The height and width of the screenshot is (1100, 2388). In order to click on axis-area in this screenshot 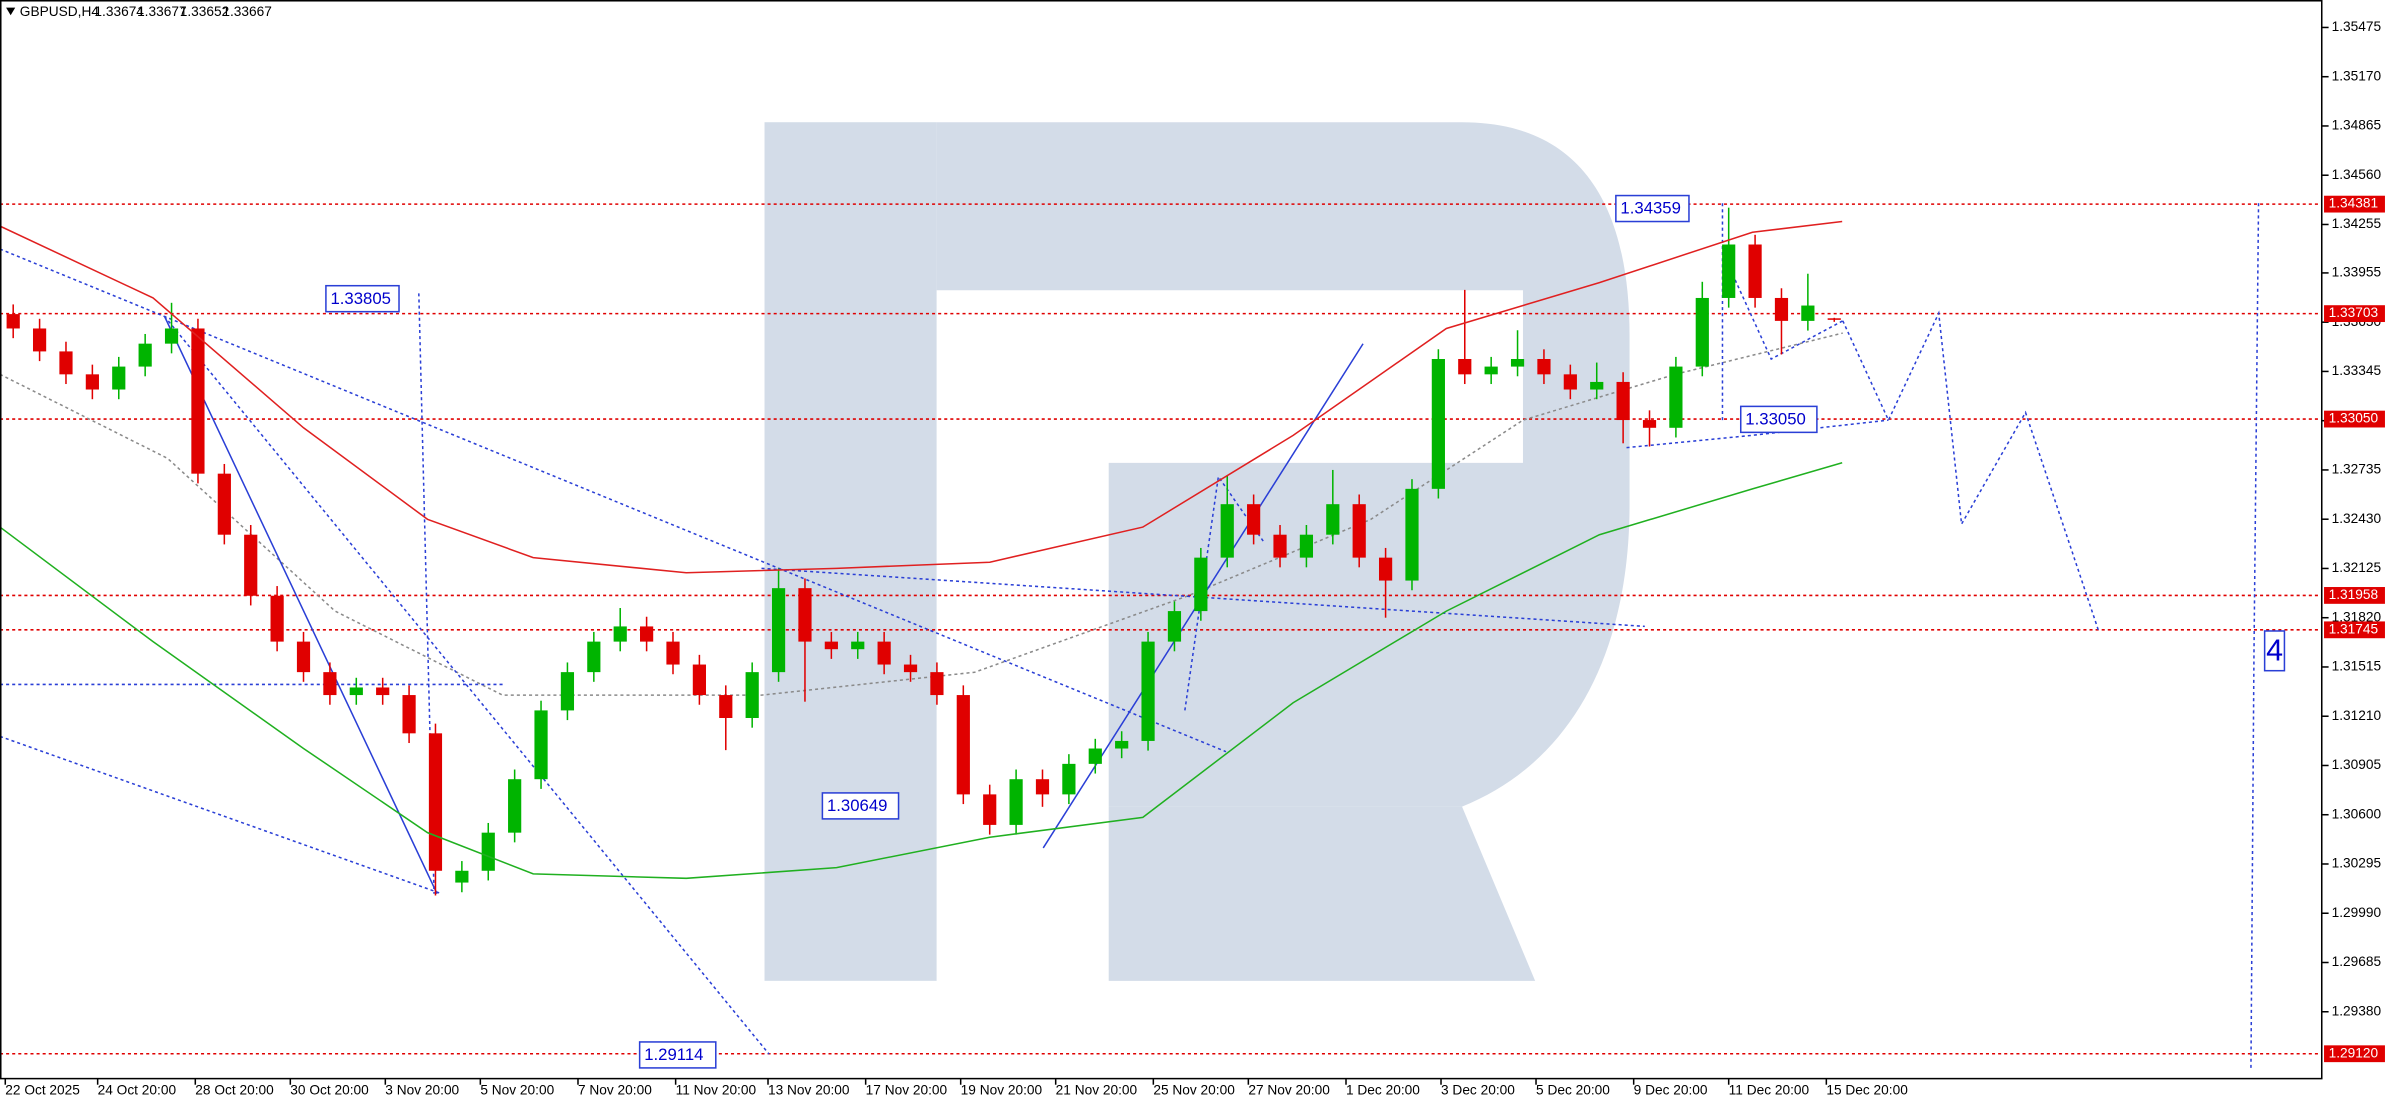, I will do `click(2355, 550)`.